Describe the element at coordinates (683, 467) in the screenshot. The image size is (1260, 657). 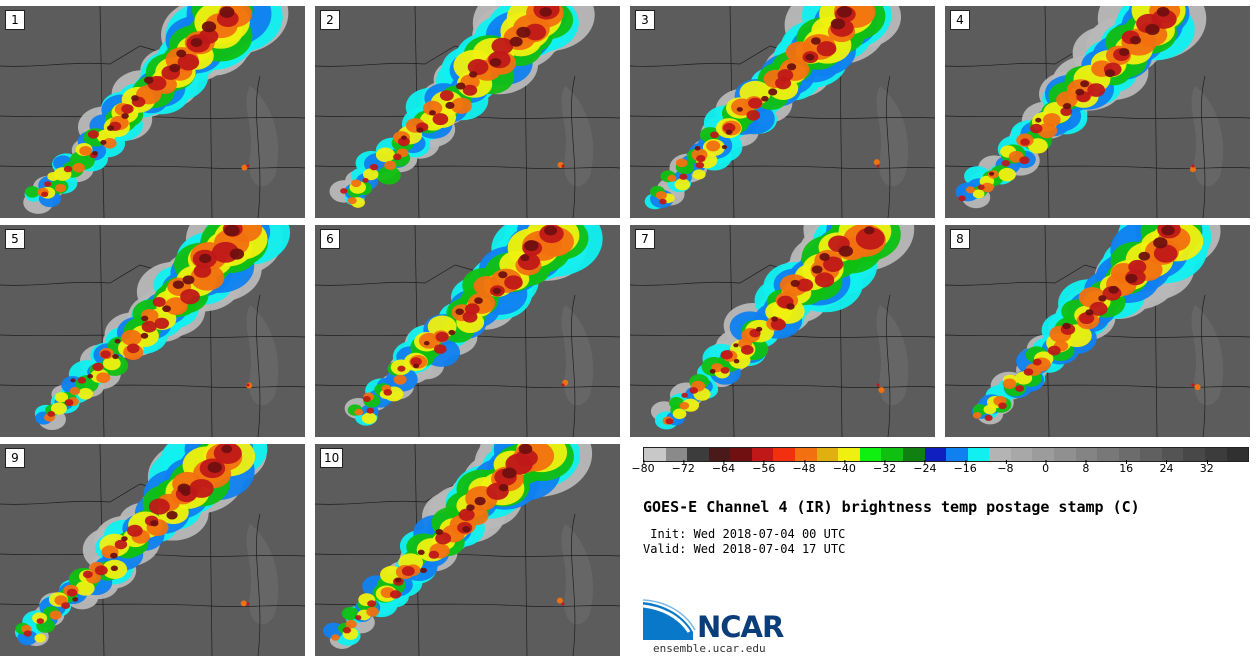
I see `colorbar-tick-label: −72` at that location.